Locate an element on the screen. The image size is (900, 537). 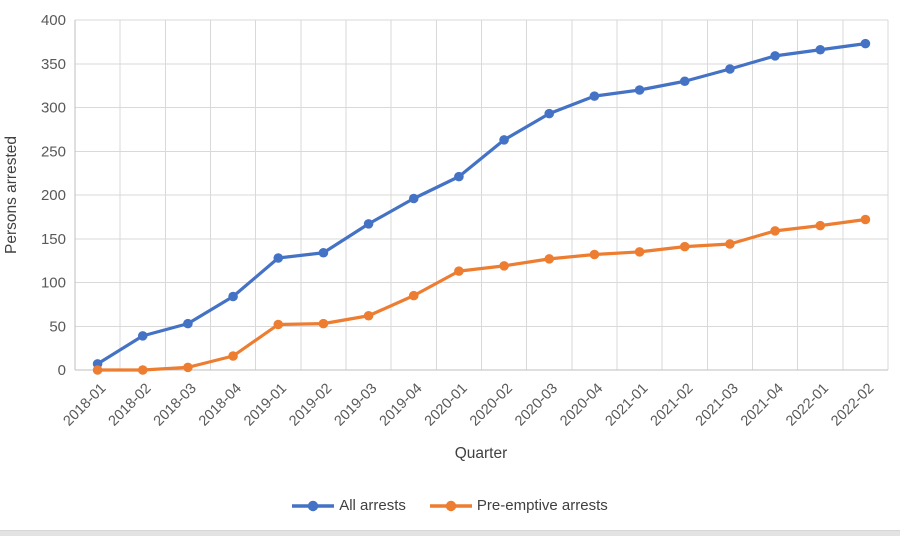
x-tick-label: 2018-04 is located at coordinates (220, 405).